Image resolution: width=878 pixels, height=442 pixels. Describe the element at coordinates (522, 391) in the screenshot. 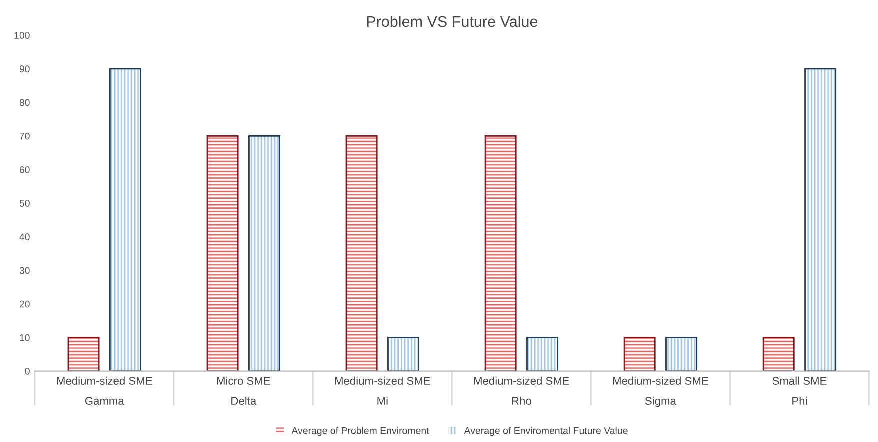

I see `x-tick-label: Medium-sized SME Rho` at that location.